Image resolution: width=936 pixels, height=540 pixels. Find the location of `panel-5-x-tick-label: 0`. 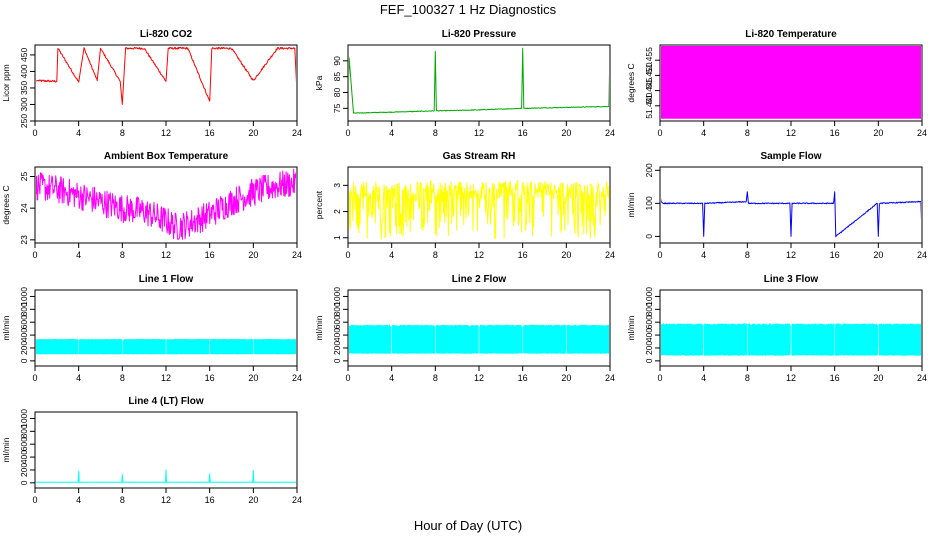

panel-5-x-tick-label: 0 is located at coordinates (347, 255).